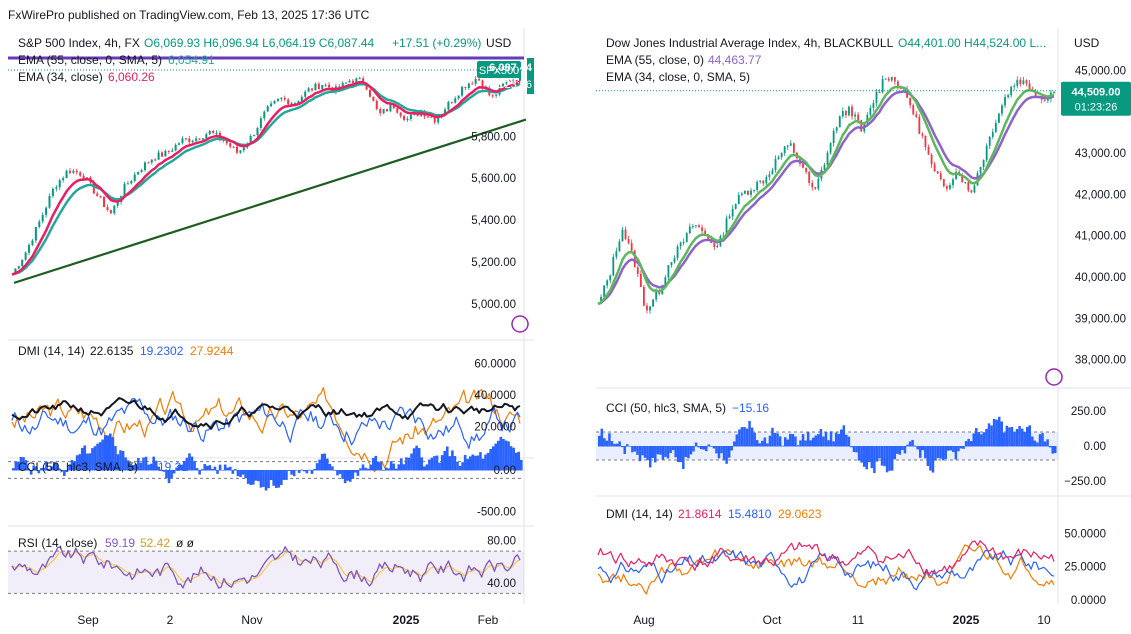 This screenshot has height=634, width=1131. I want to click on djia-cci-label: CCI (50, hlc3, SMA, 5), so click(666, 408).